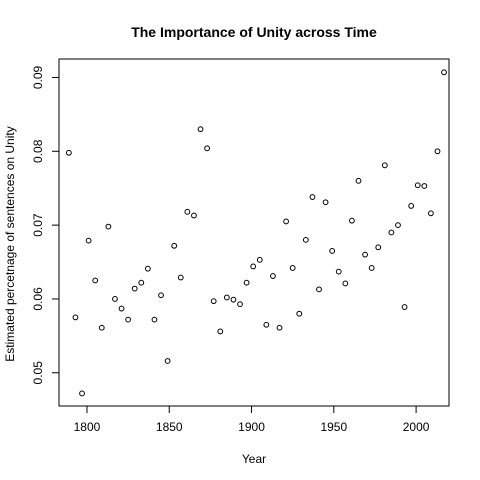 This screenshot has height=480, width=480. What do you see at coordinates (38, 225) in the screenshot?
I see `y-tick-label: 0.07` at bounding box center [38, 225].